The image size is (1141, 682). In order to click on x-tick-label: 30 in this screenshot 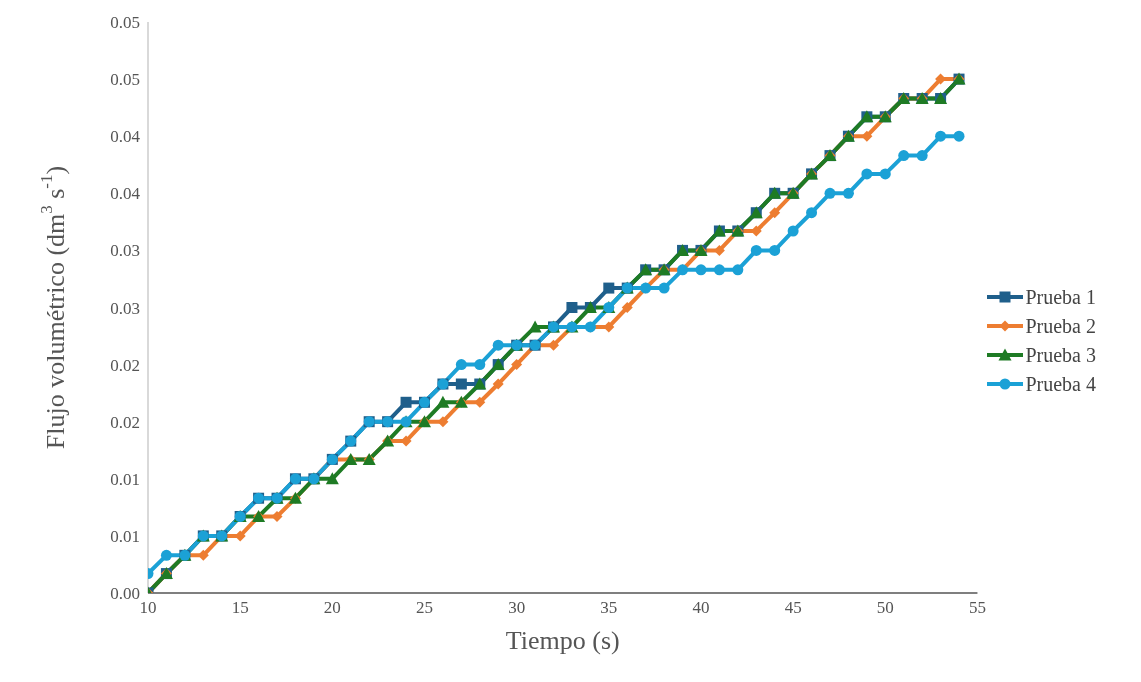, I will do `click(517, 608)`.